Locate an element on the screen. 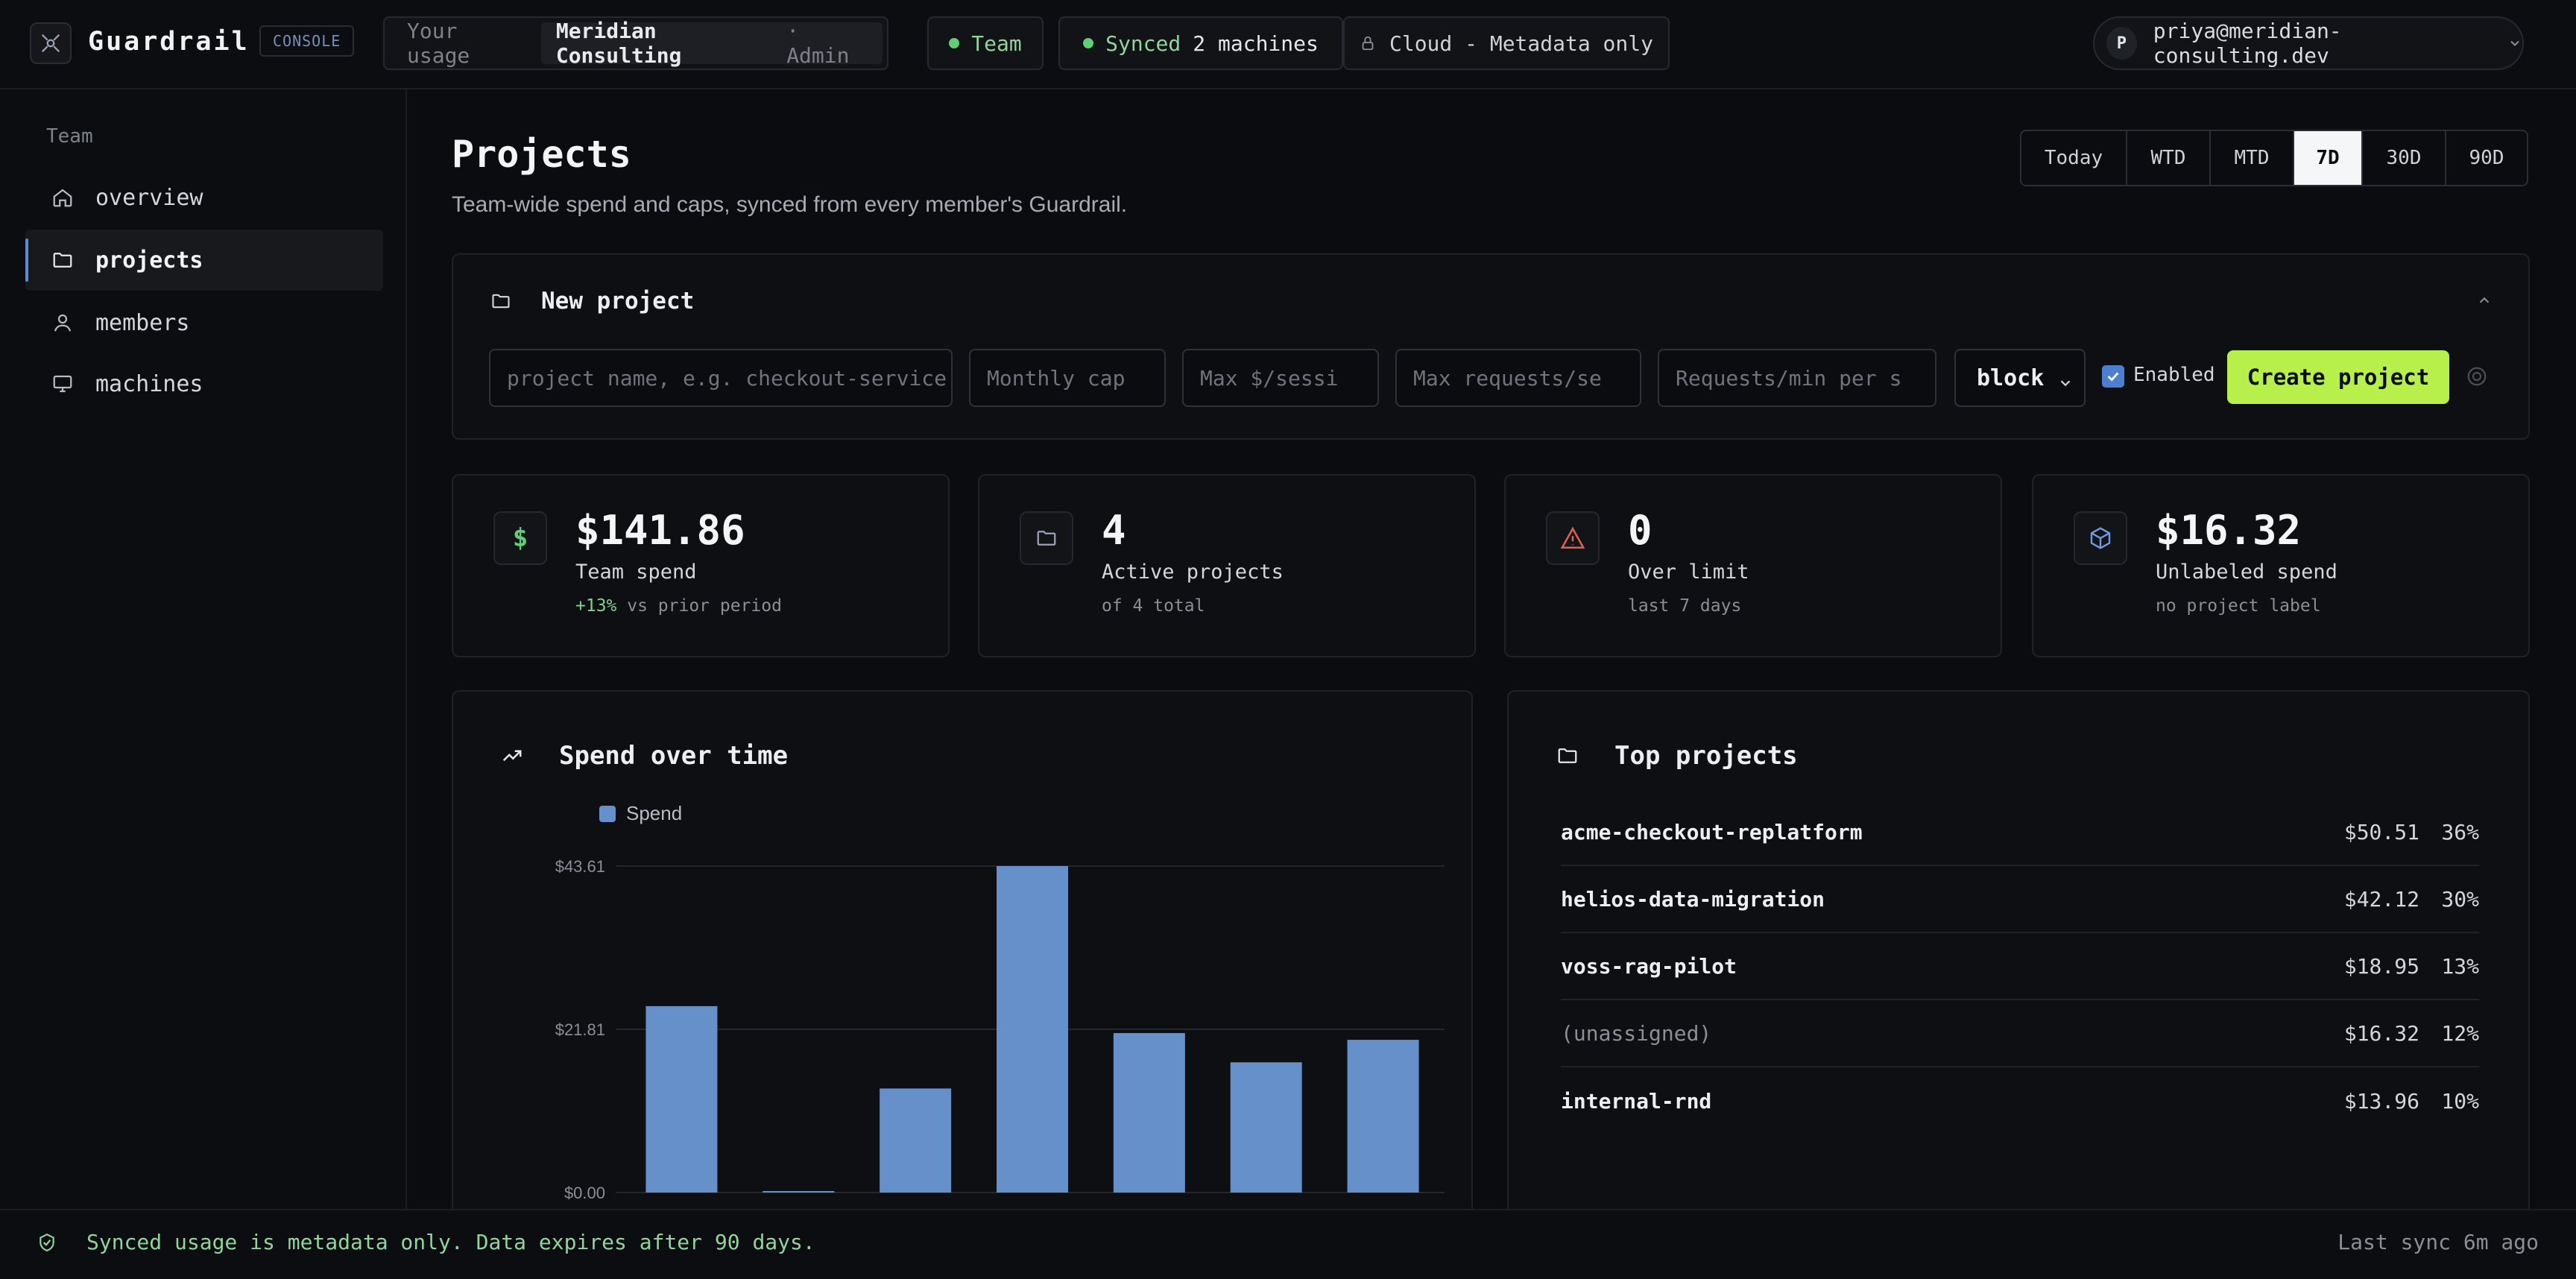  max-session-spend-input: Max $/sessi is located at coordinates (1280, 378).